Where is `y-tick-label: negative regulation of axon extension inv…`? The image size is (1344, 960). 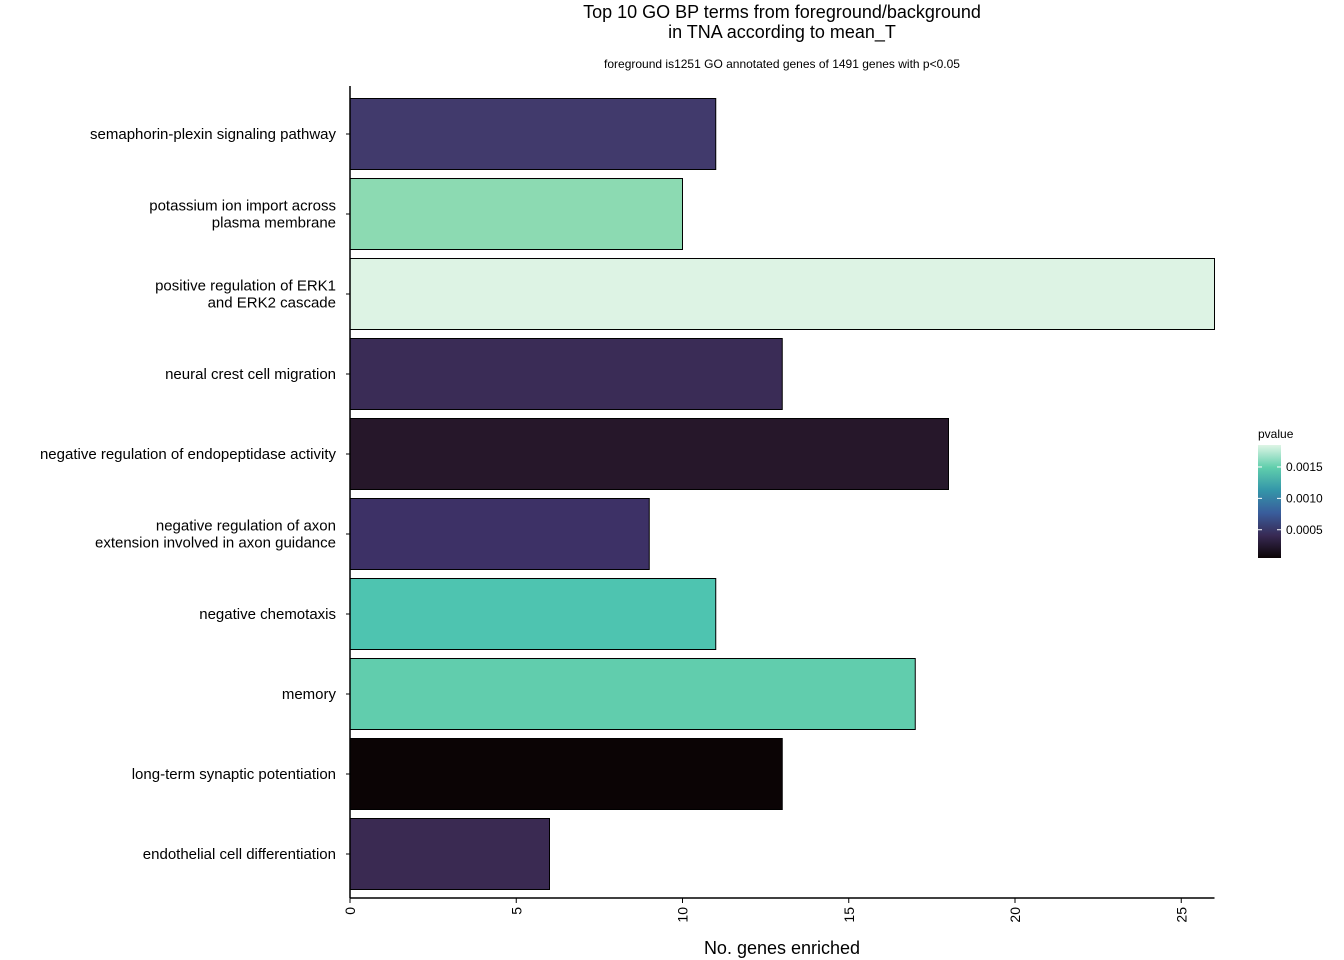
y-tick-label: negative regulation of axon extension inv… is located at coordinates (215, 535).